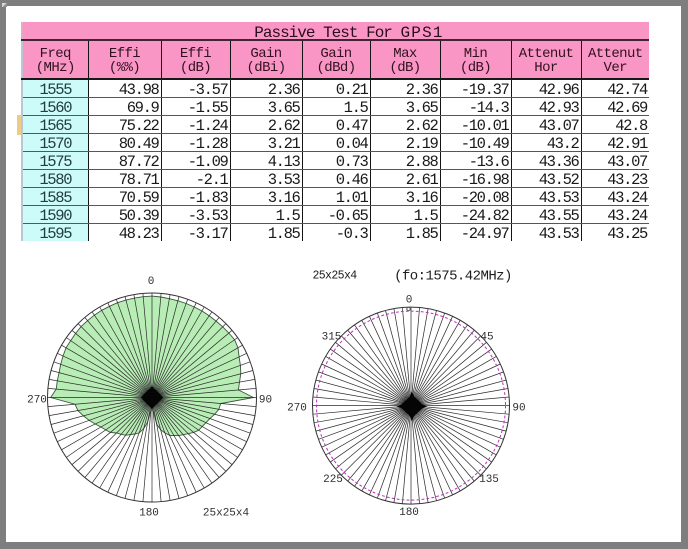 This screenshot has width=688, height=549. What do you see at coordinates (333, 480) in the screenshot?
I see `svg-text: 225` at bounding box center [333, 480].